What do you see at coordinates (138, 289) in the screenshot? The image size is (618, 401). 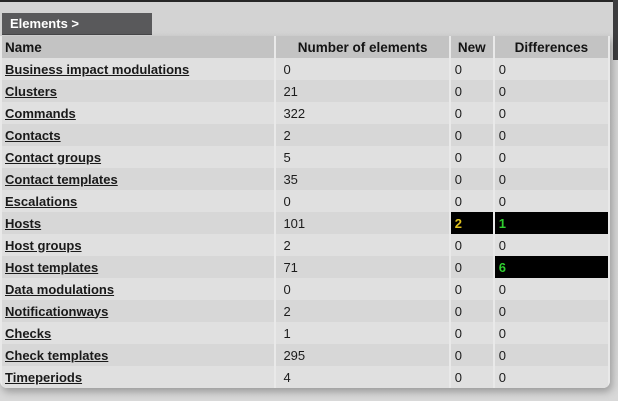 I see `element-name-cell: Data modulations` at bounding box center [138, 289].